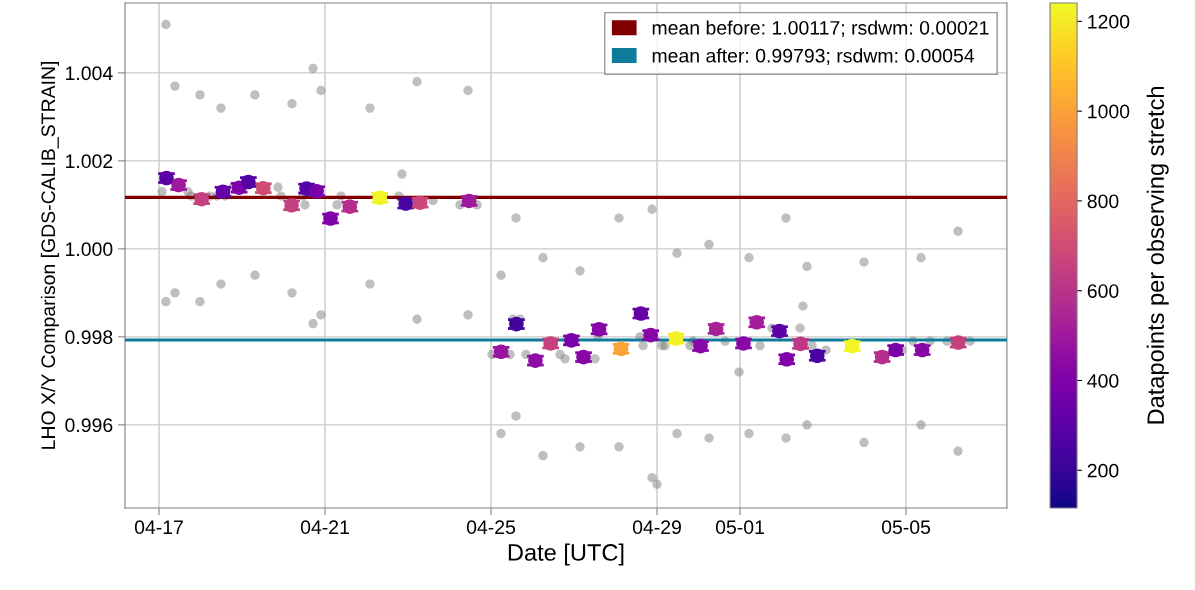 This screenshot has width=1195, height=590. Describe the element at coordinates (491, 527) in the screenshot. I see `x-tick-label: 04-25` at that location.